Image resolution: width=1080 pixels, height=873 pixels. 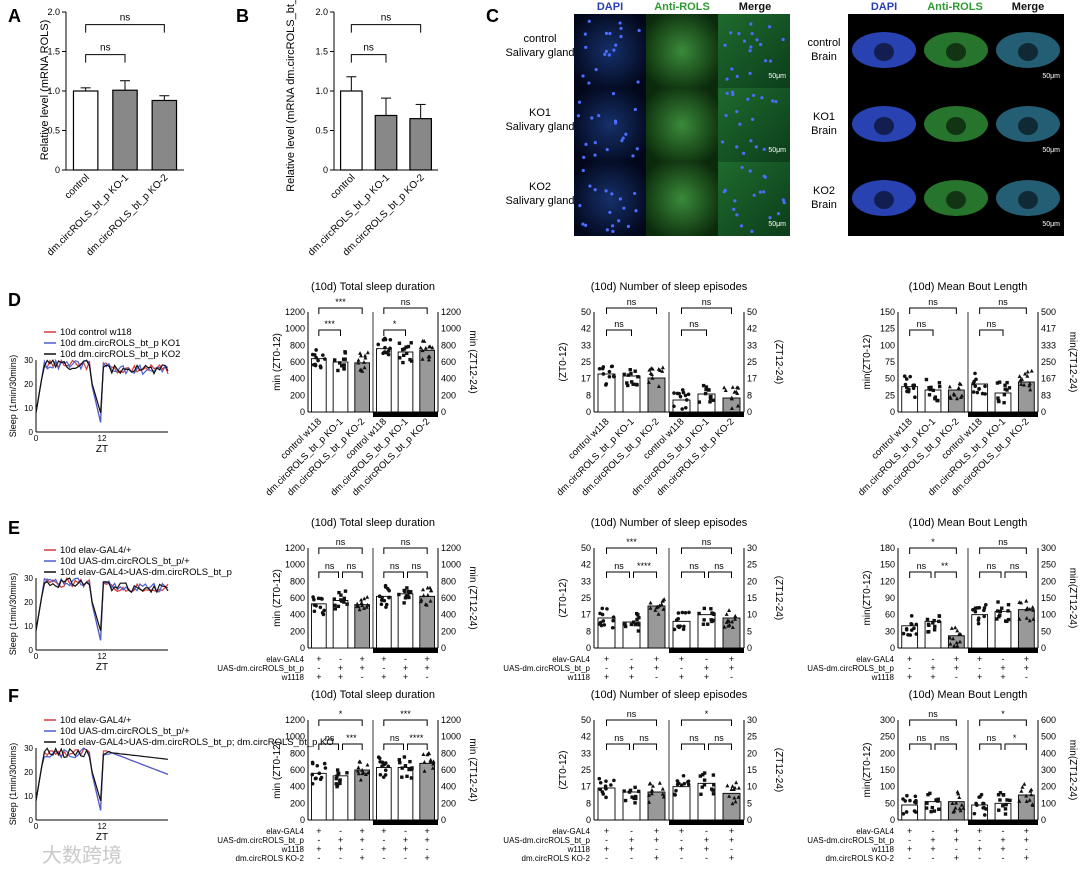 What do you see at coordinates (405, 621) in the screenshot?
I see `e-total-right-bar` at bounding box center [405, 621].